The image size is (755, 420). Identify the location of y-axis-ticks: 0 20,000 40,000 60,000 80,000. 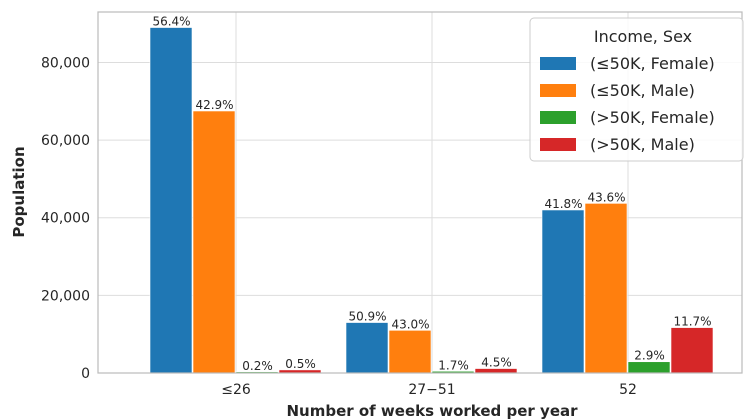
(65, 218).